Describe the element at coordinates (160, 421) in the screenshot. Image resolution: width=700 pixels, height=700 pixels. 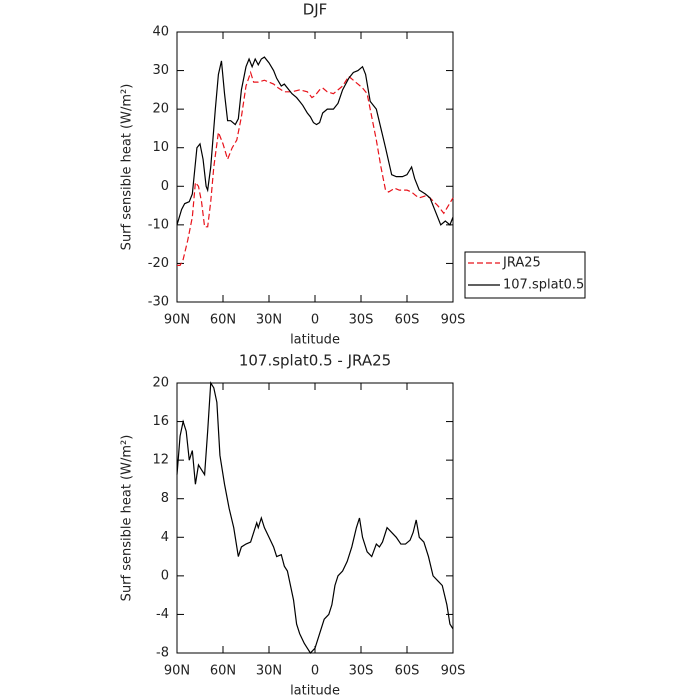
I see `y-tick-label: 16` at that location.